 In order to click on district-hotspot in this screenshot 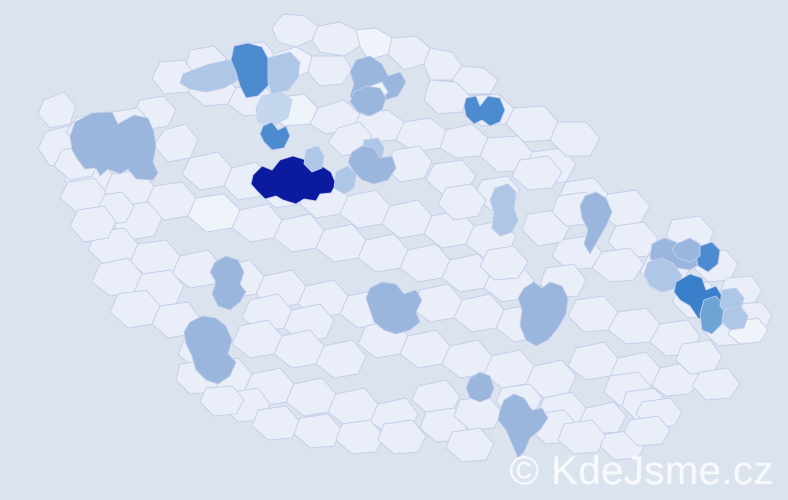, I will do `click(293, 180)`.